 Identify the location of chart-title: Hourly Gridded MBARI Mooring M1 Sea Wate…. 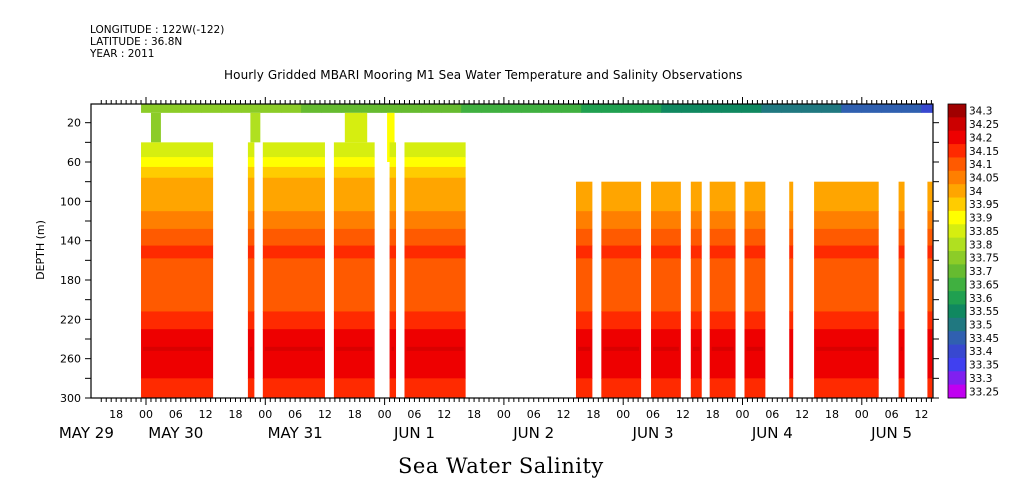
(483, 75).